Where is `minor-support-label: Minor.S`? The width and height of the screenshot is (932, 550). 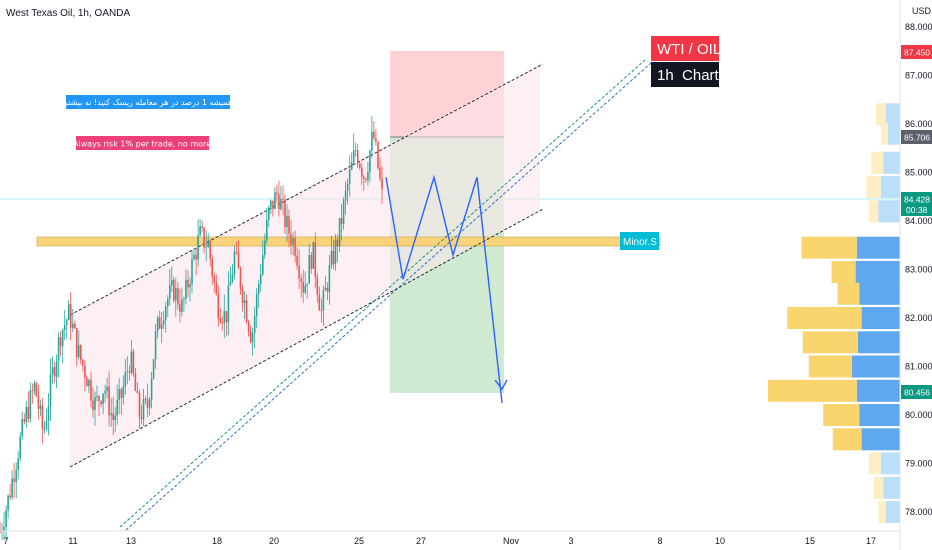 minor-support-label: Minor.S is located at coordinates (639, 241).